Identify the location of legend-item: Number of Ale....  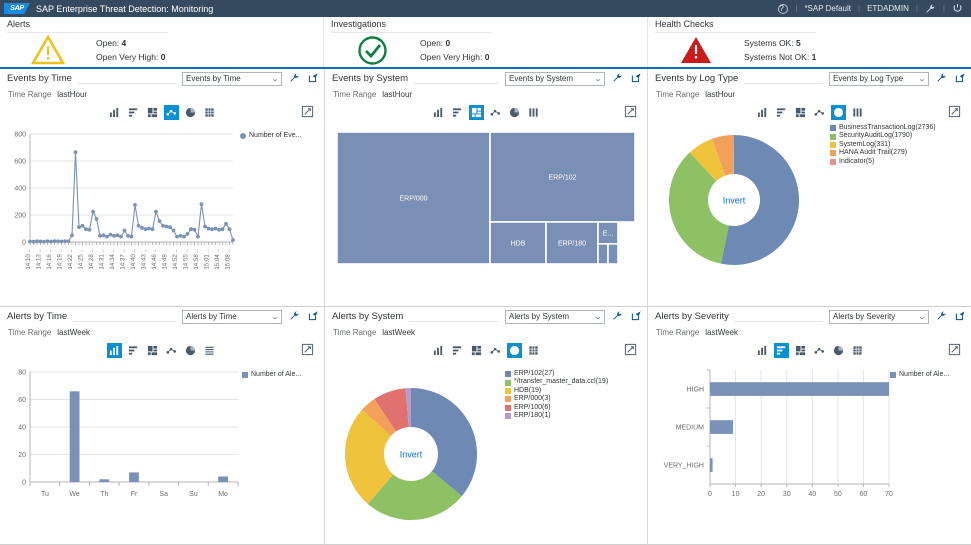
(919, 375).